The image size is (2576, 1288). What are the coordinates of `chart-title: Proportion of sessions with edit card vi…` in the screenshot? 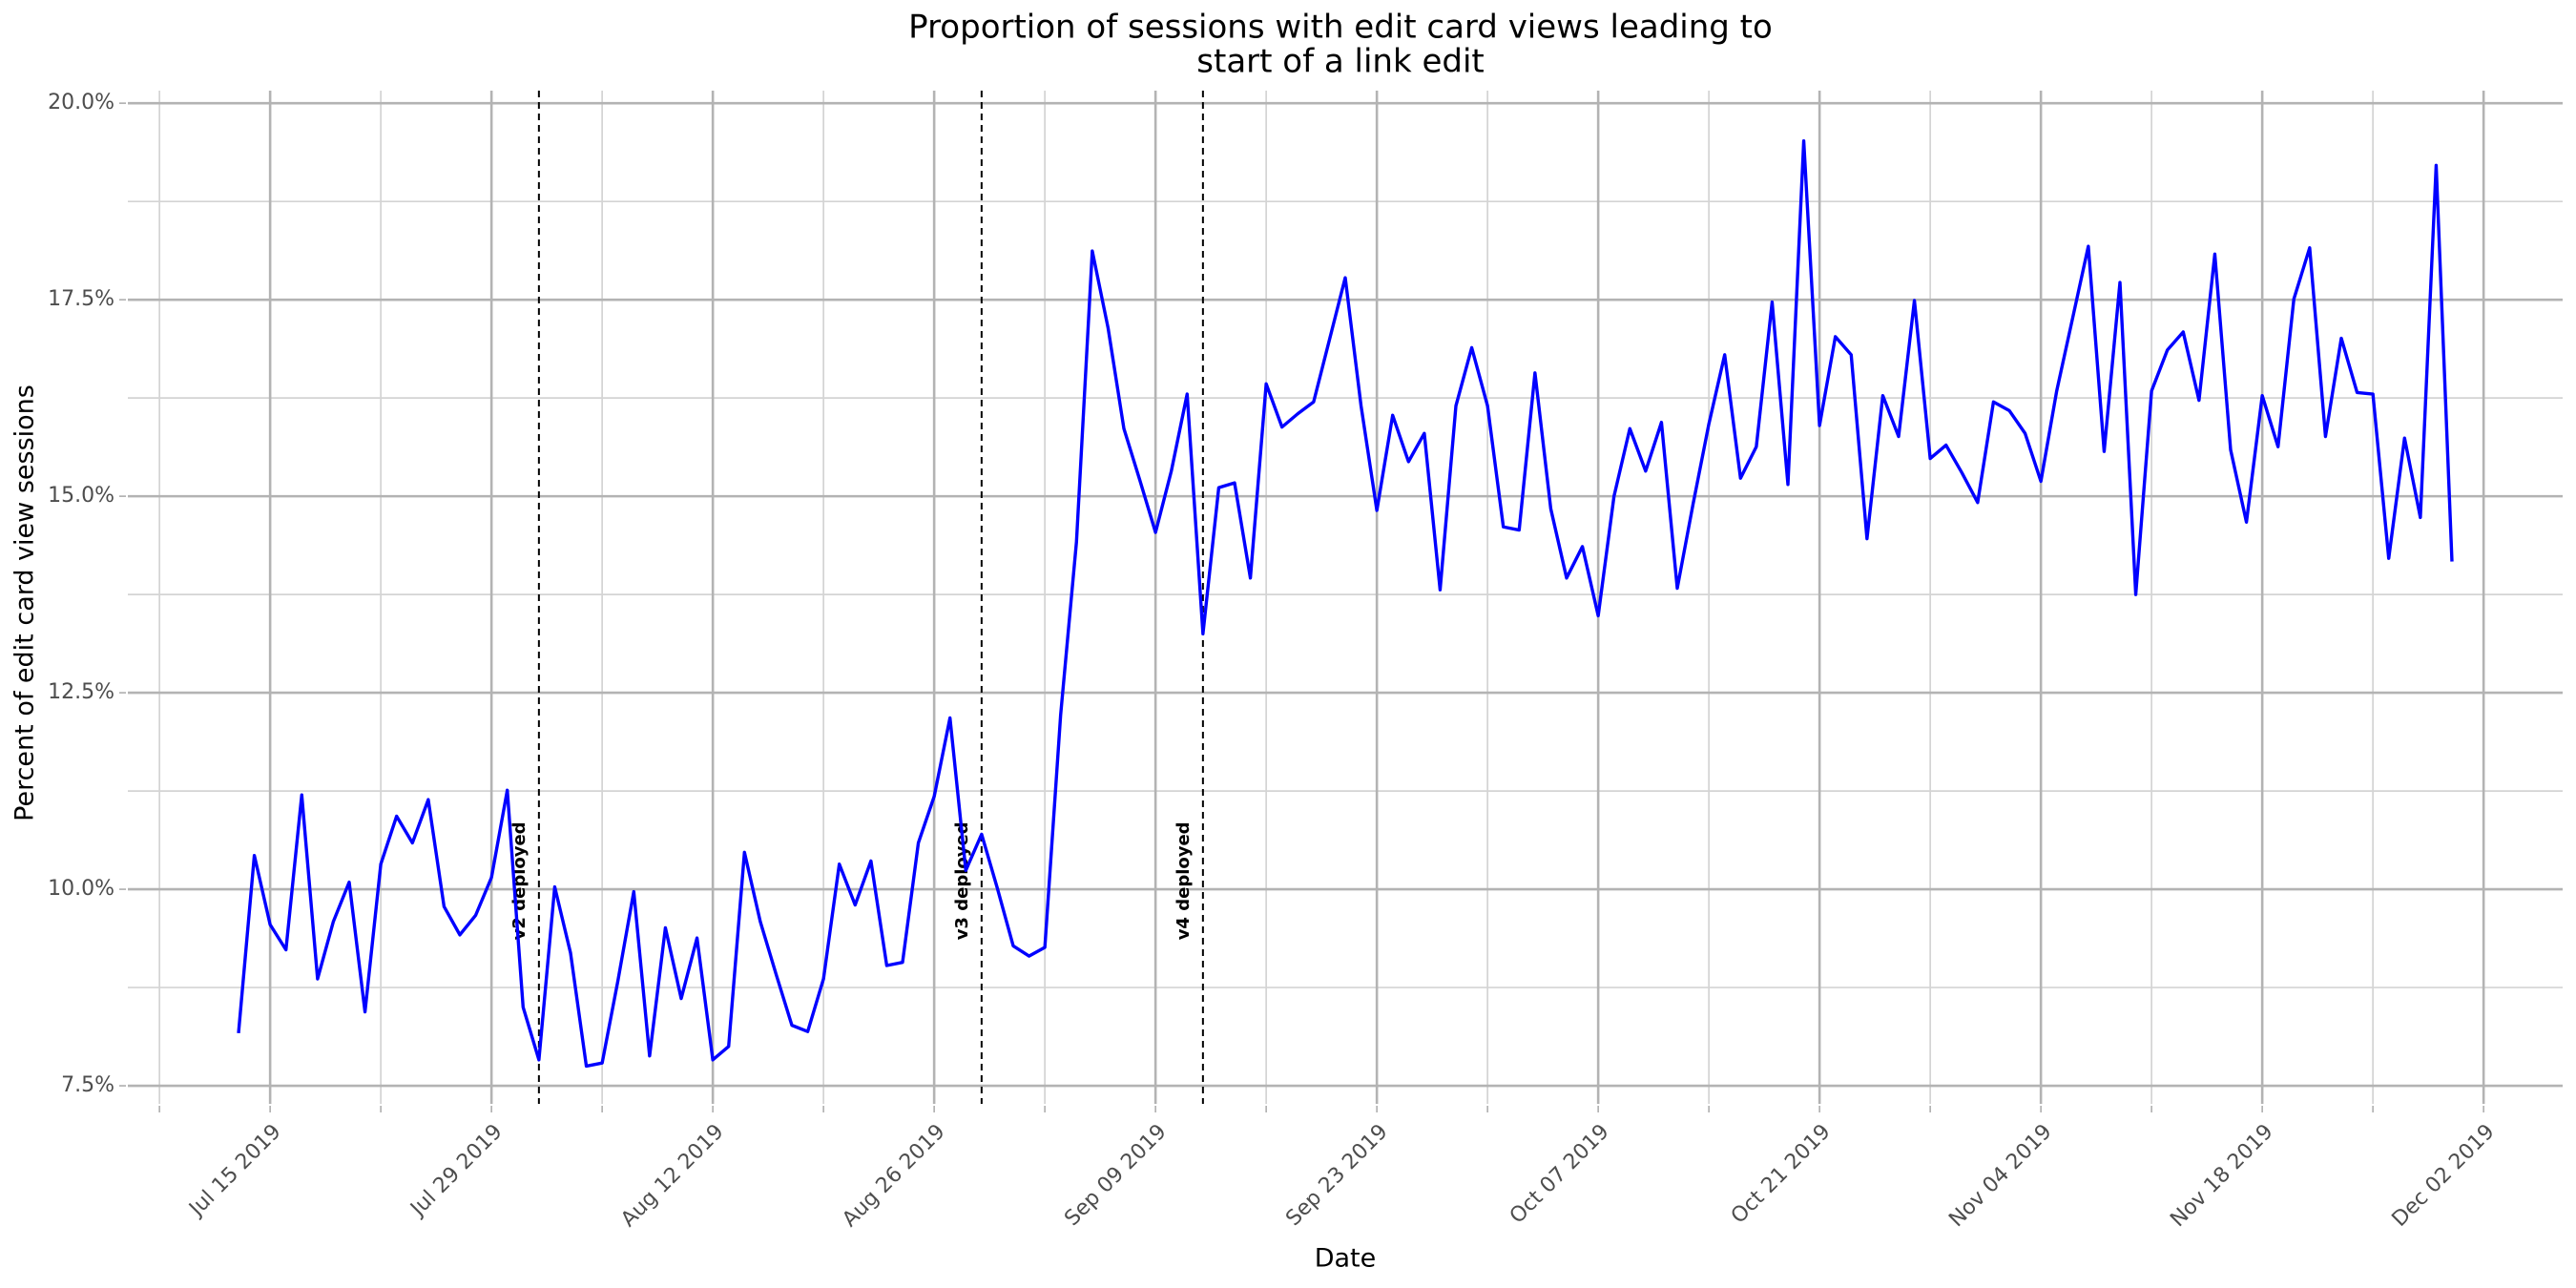 It's located at (1340, 28).